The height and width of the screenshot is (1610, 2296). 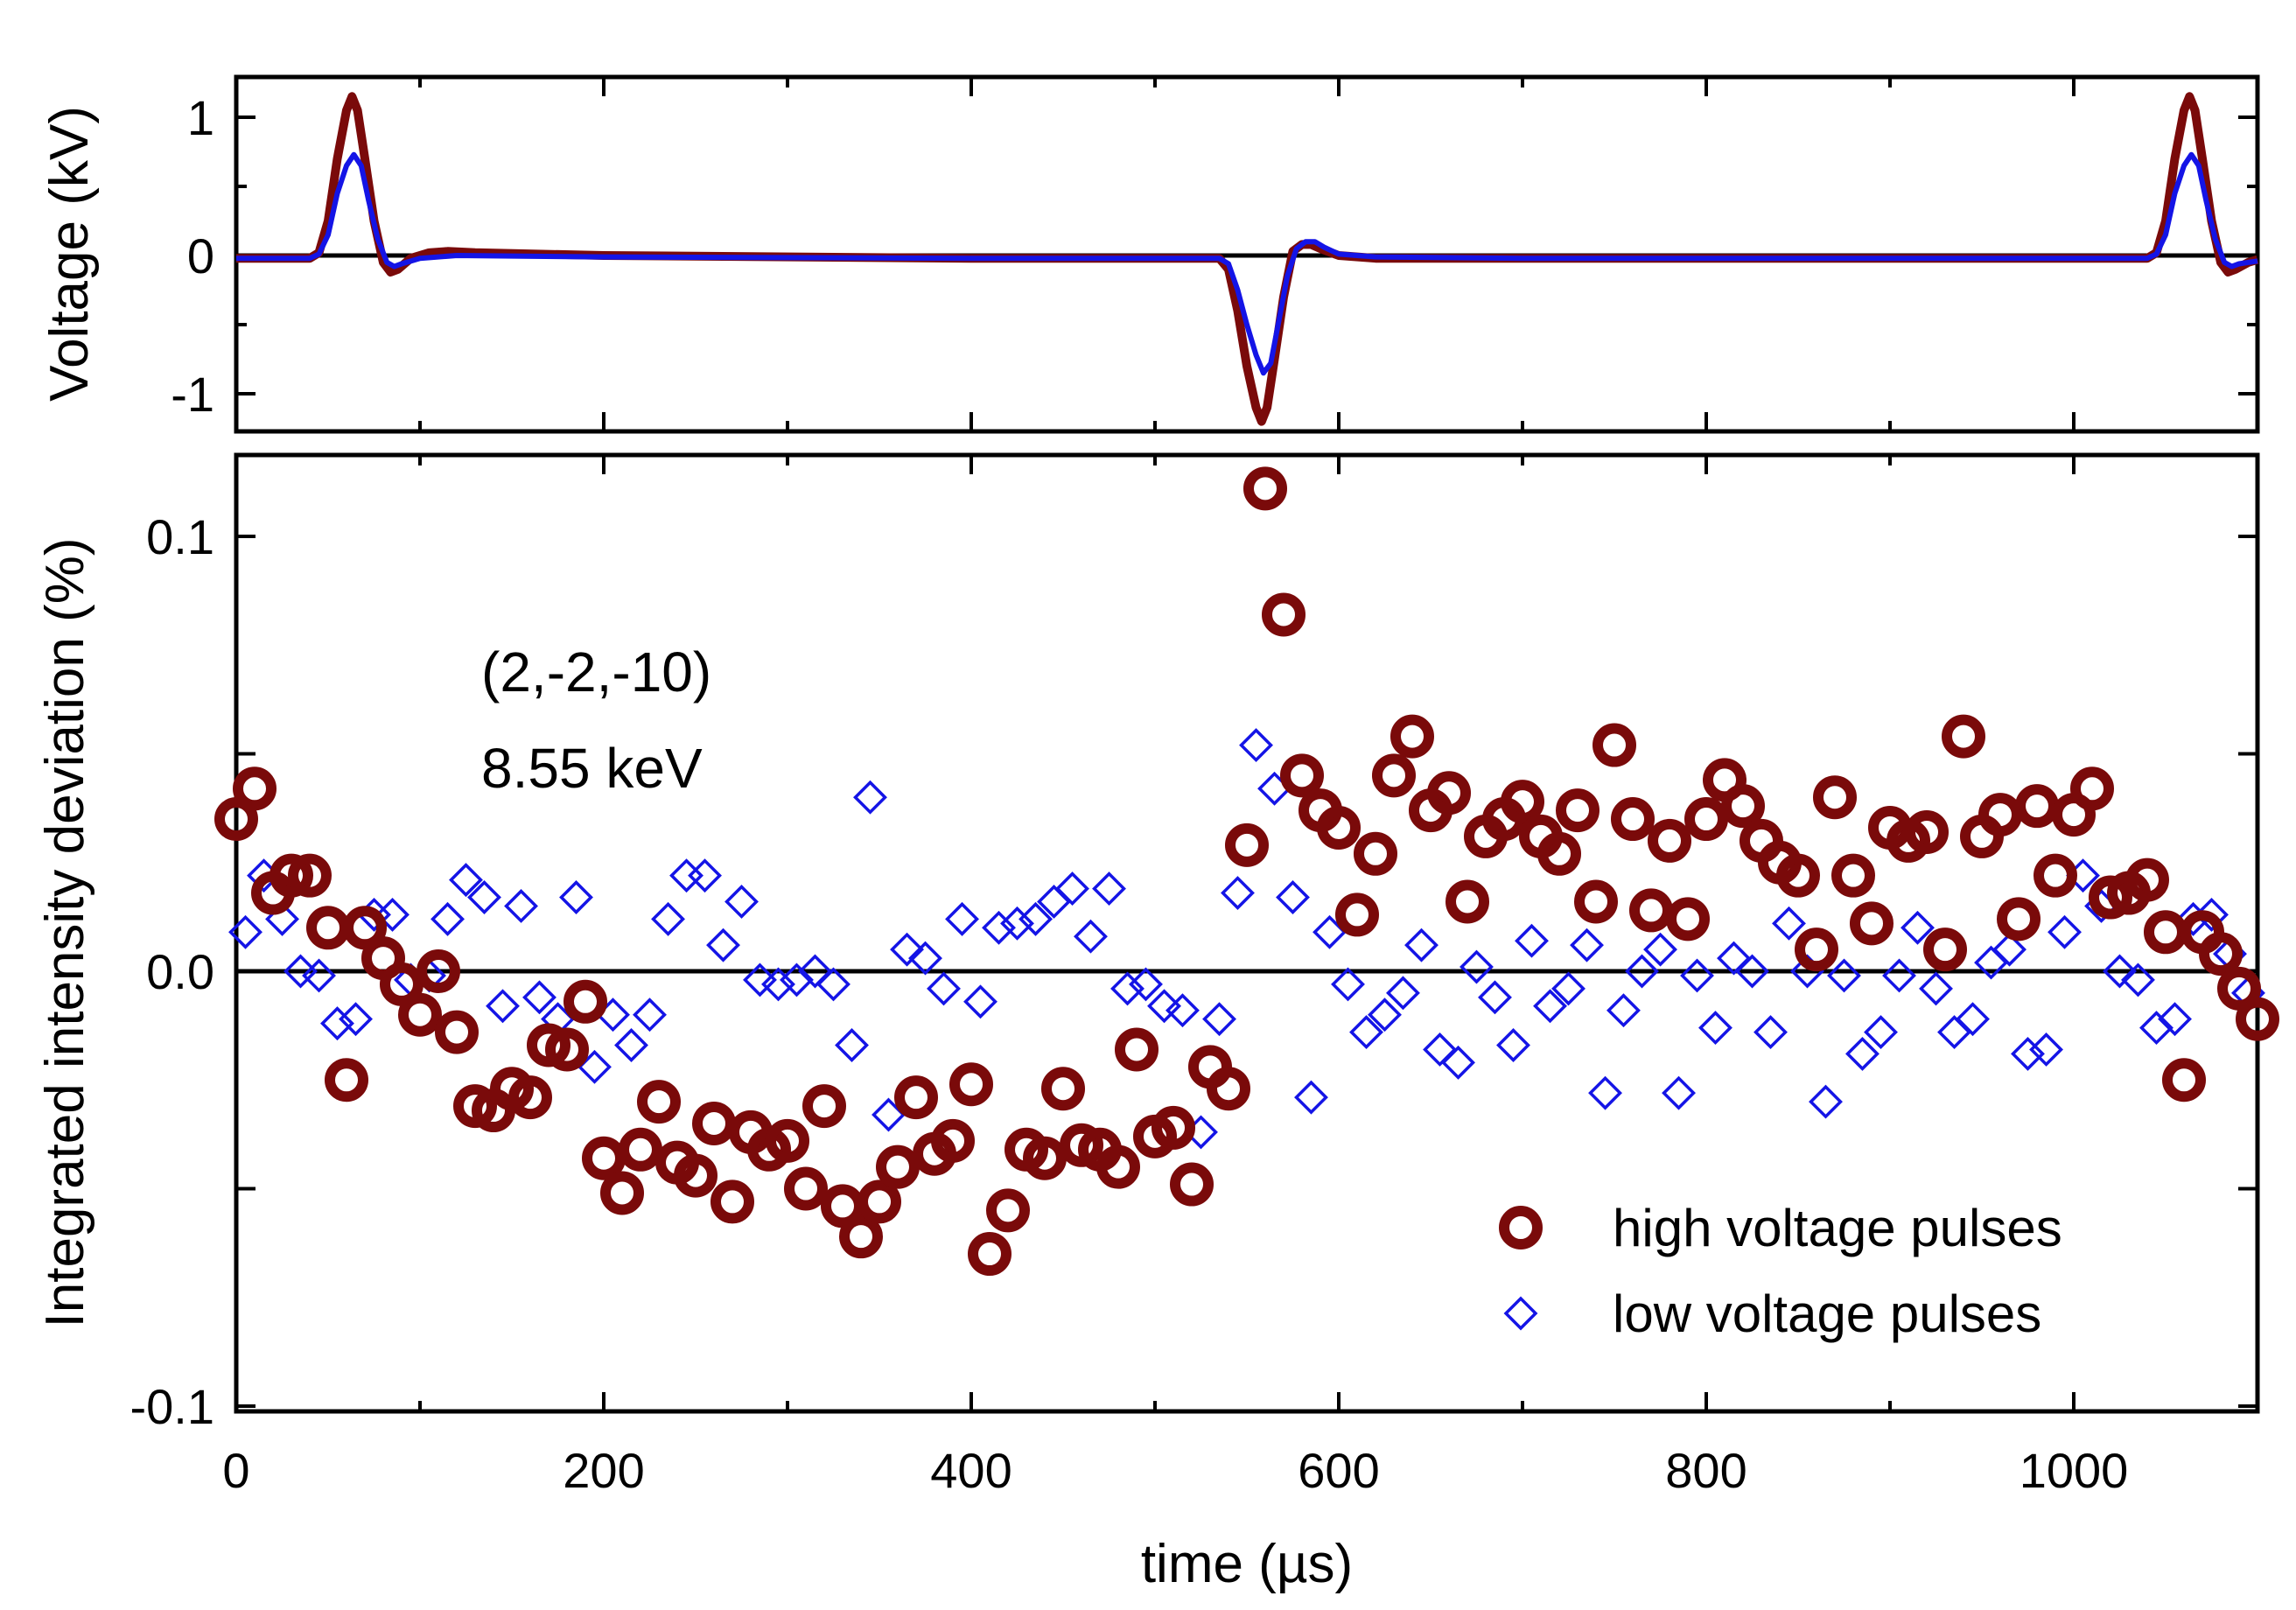 I want to click on voltage-axis-label: Voltage (kV), so click(x=69, y=254).